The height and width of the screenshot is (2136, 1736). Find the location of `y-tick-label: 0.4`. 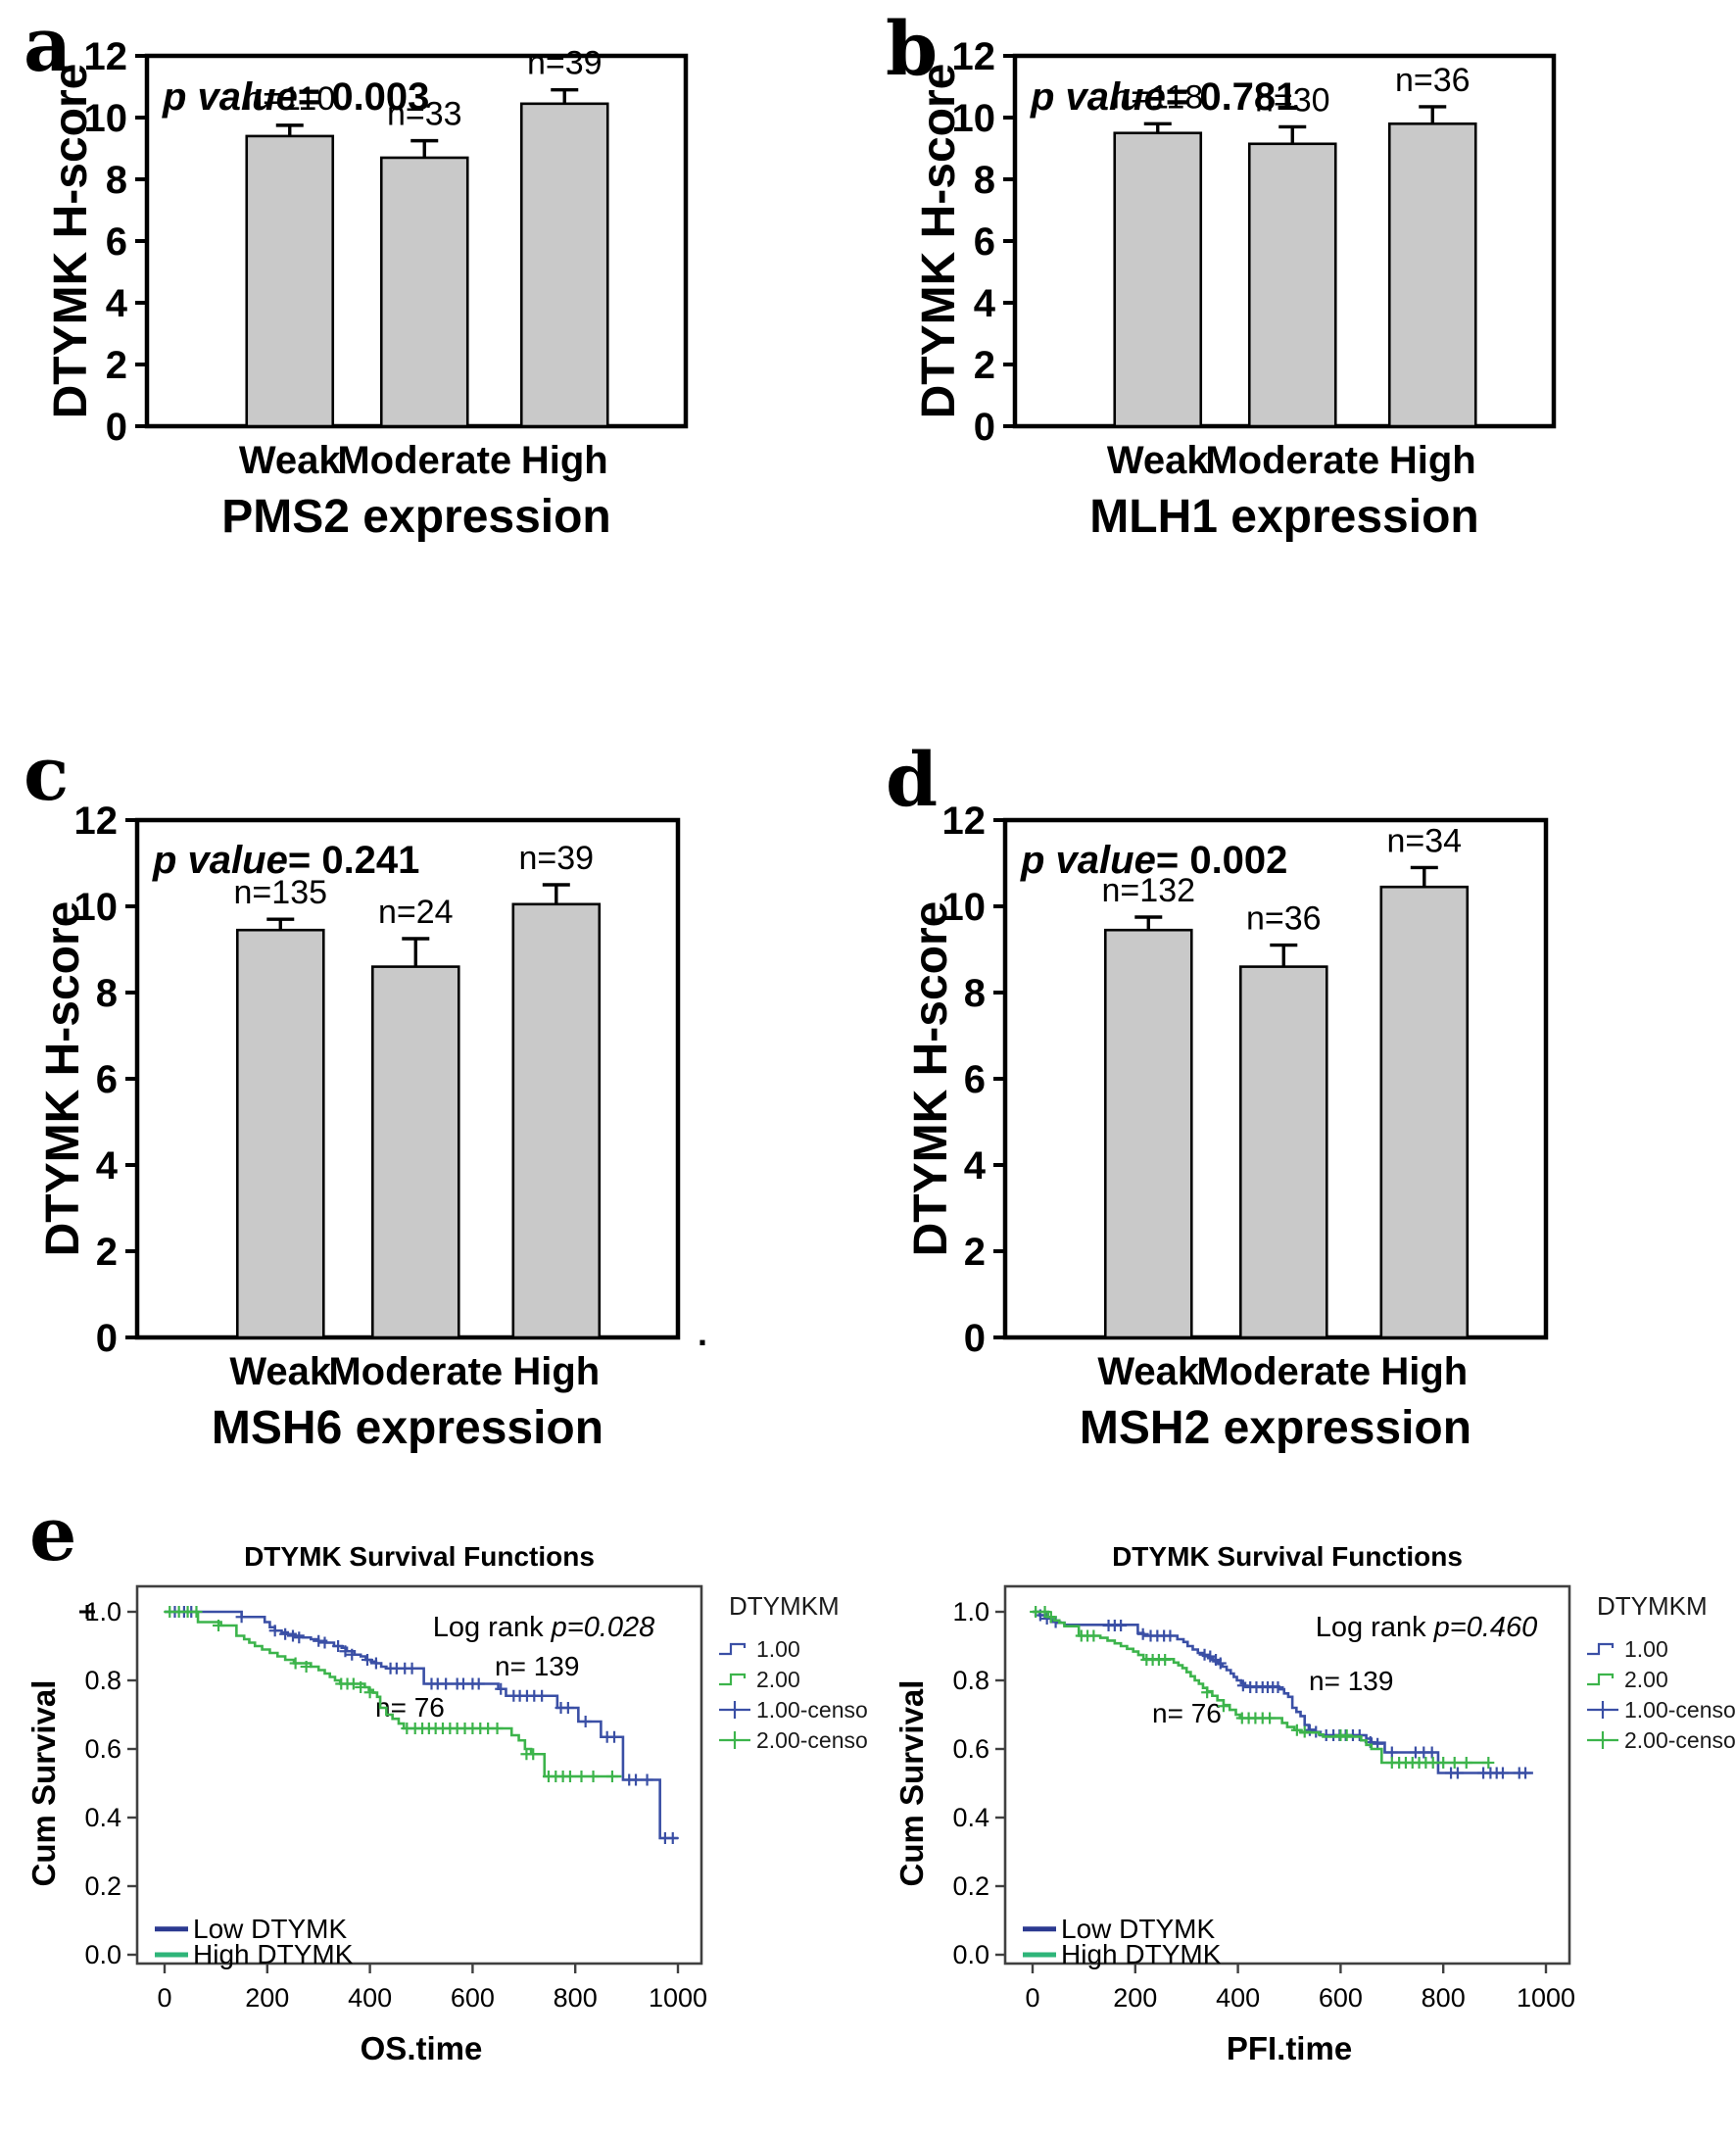

y-tick-label: 0.4 is located at coordinates (970, 1817).